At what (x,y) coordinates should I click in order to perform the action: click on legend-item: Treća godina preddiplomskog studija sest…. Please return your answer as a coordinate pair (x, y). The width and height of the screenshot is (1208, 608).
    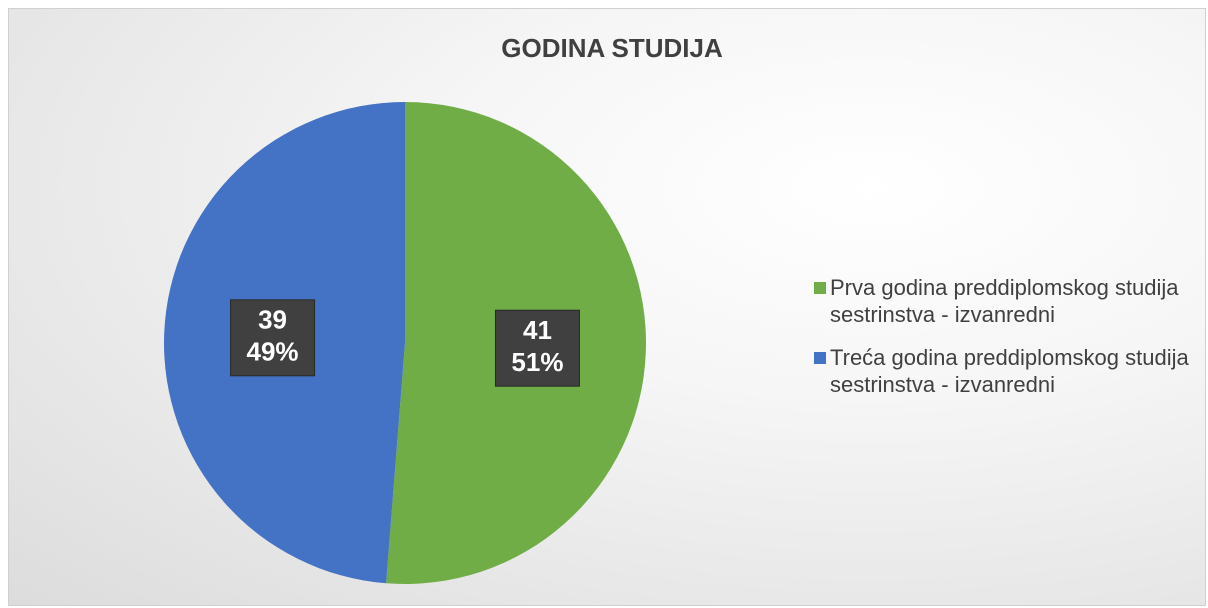
    Looking at the image, I should click on (1004, 371).